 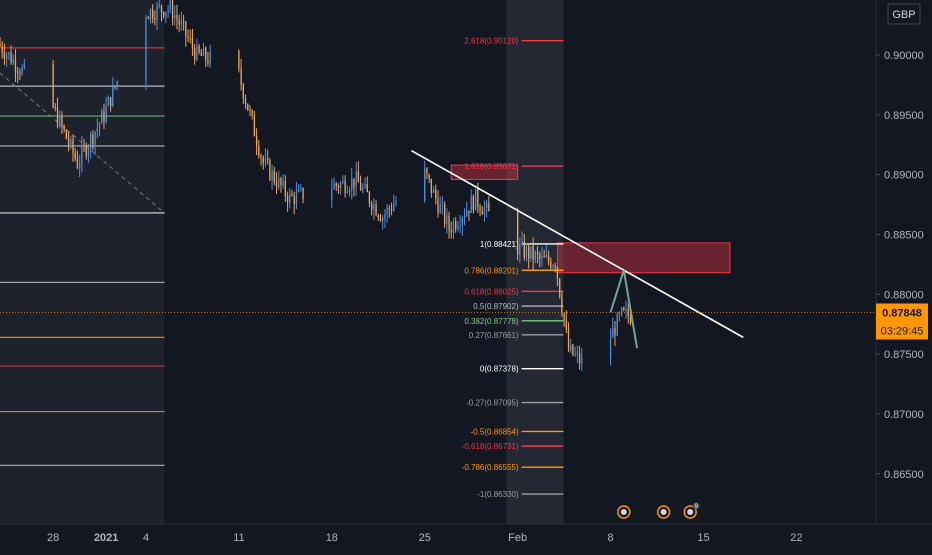 I want to click on currency-badge, so click(x=904, y=14).